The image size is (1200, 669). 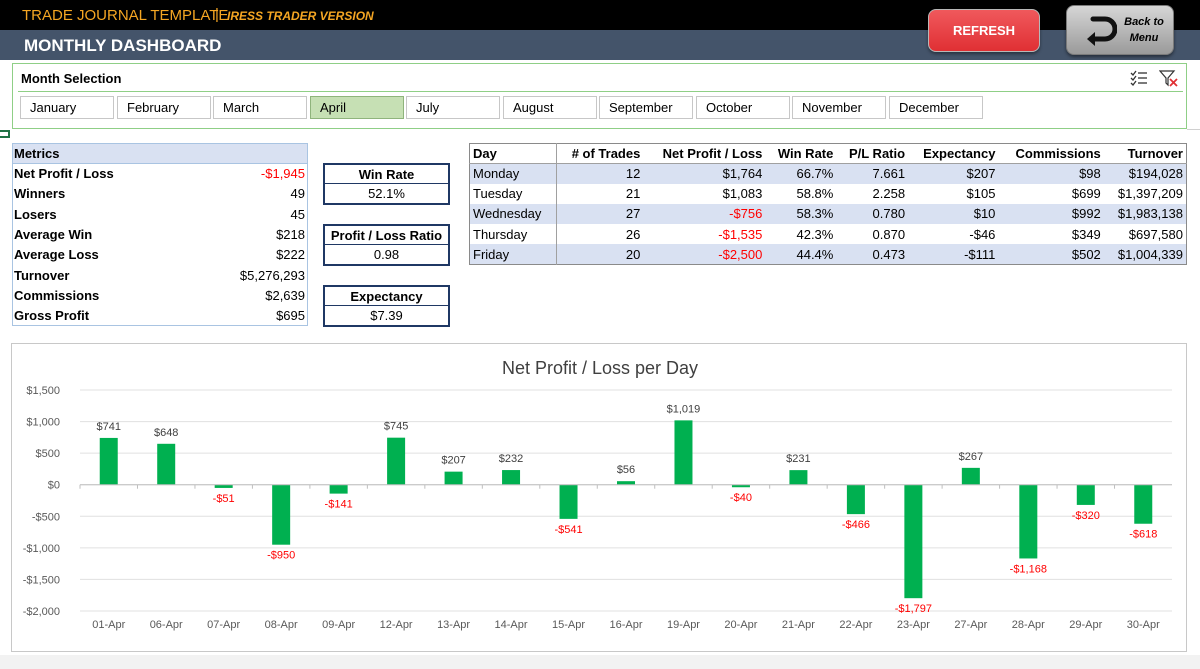 I want to click on month-button-september: September, so click(x=646, y=107).